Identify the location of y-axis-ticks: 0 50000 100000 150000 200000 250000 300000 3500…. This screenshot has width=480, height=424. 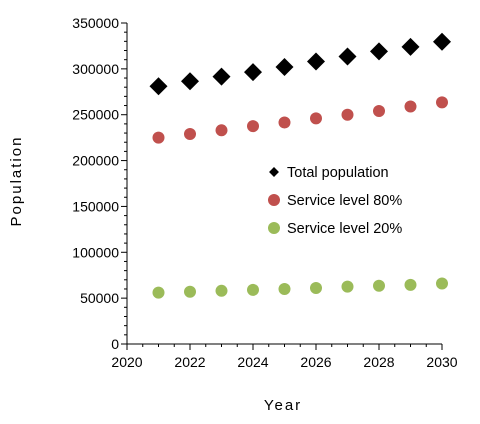
(99, 183).